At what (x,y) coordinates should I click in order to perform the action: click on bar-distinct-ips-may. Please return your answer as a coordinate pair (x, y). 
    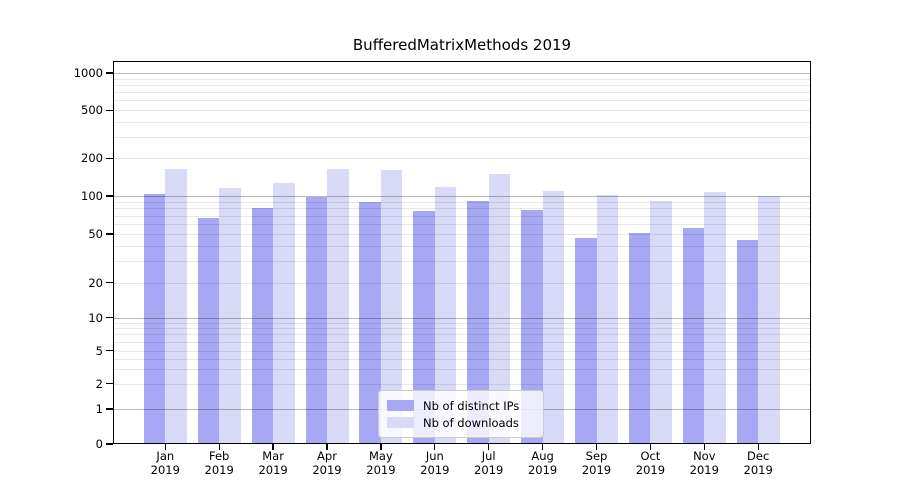
    Looking at the image, I should click on (370, 323).